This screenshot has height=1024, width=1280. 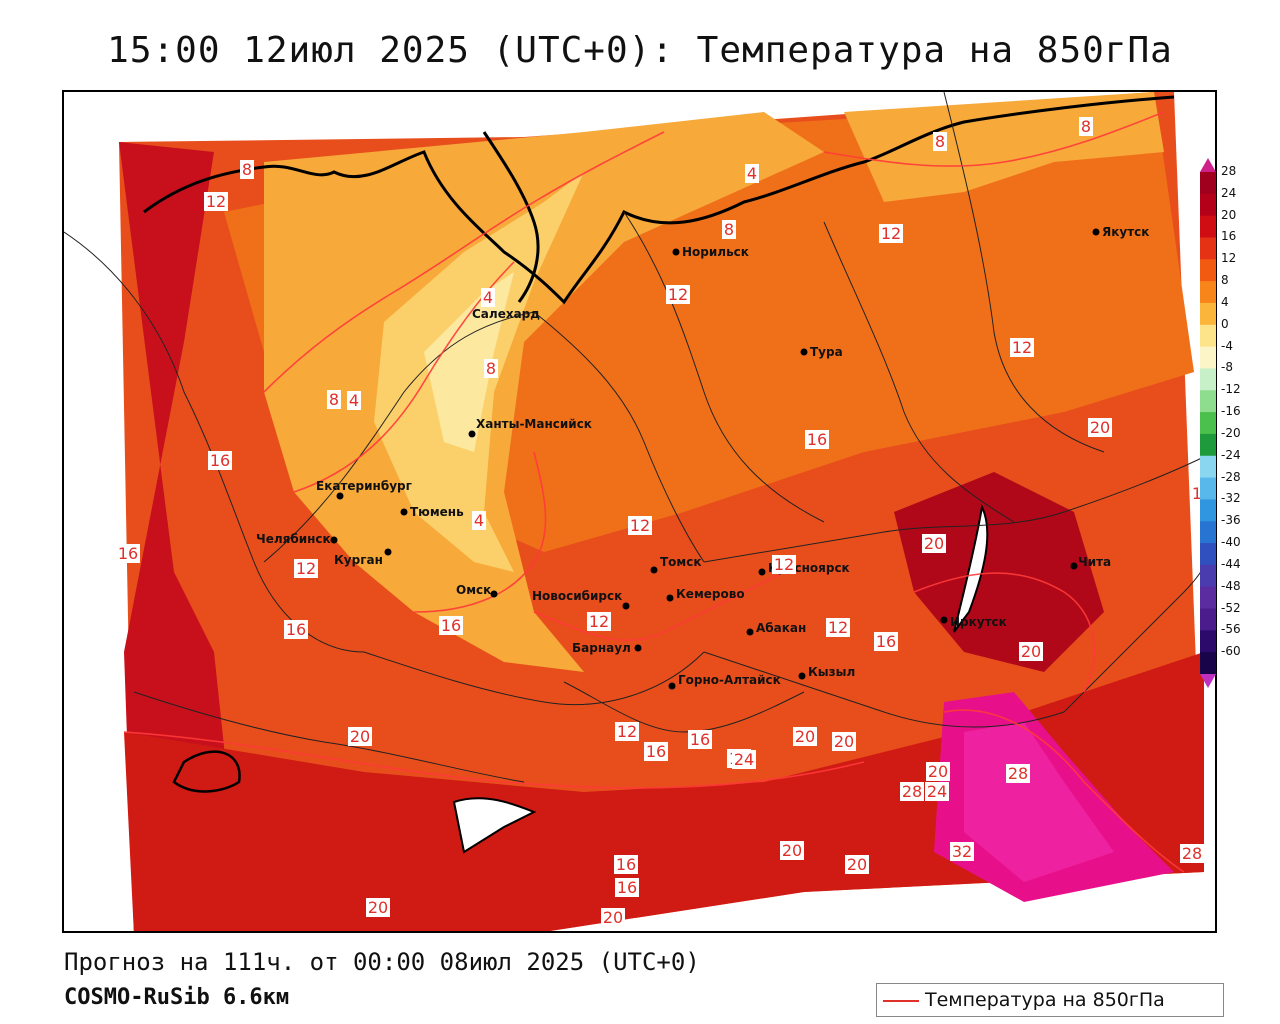 I want to click on city-kurgan: Курган, so click(x=363, y=558).